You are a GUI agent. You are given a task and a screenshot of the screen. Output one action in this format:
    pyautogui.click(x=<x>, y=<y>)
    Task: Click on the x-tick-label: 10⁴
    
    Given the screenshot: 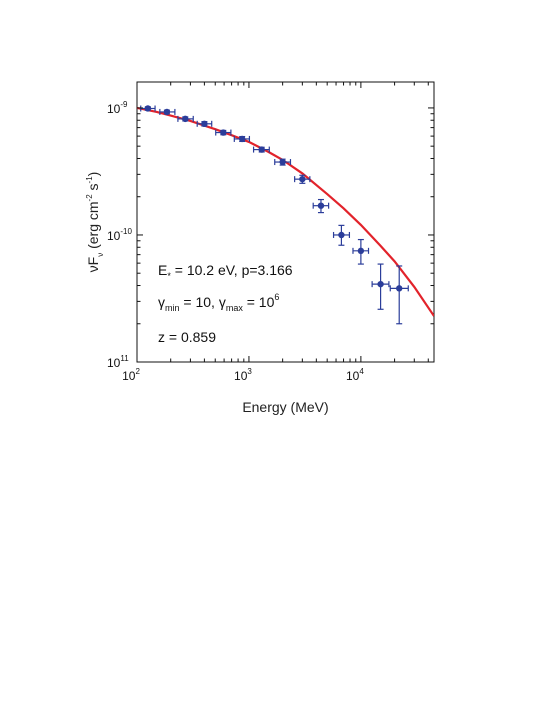 What is the action you would take?
    pyautogui.click(x=355, y=375)
    